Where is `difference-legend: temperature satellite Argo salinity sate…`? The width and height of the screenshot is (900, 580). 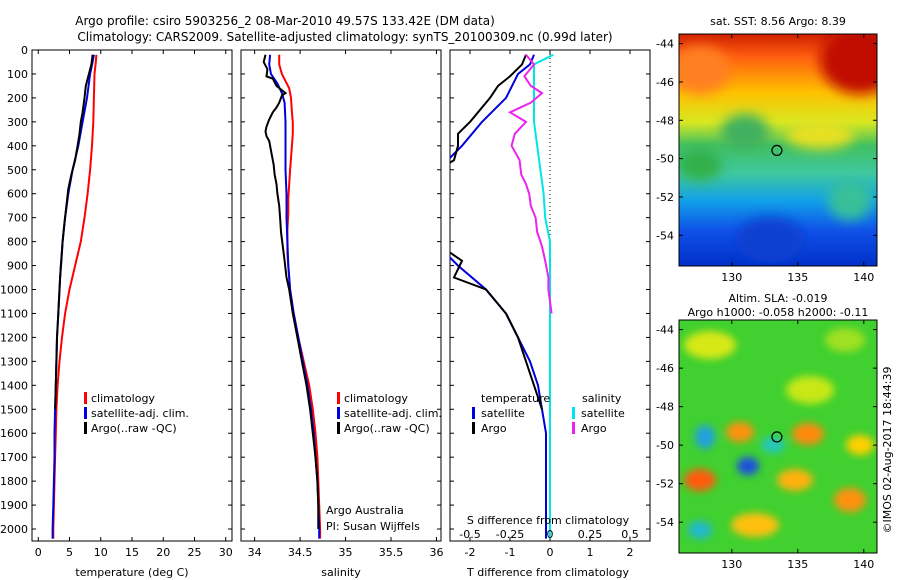 difference-legend: temperature satellite Argo salinity sate… is located at coordinates (548, 413).